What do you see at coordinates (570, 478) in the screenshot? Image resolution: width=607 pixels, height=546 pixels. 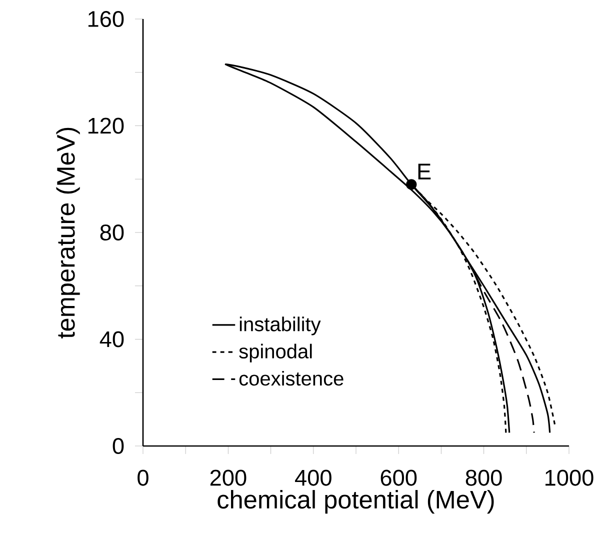 I see `x-tick-label: 1000` at bounding box center [570, 478].